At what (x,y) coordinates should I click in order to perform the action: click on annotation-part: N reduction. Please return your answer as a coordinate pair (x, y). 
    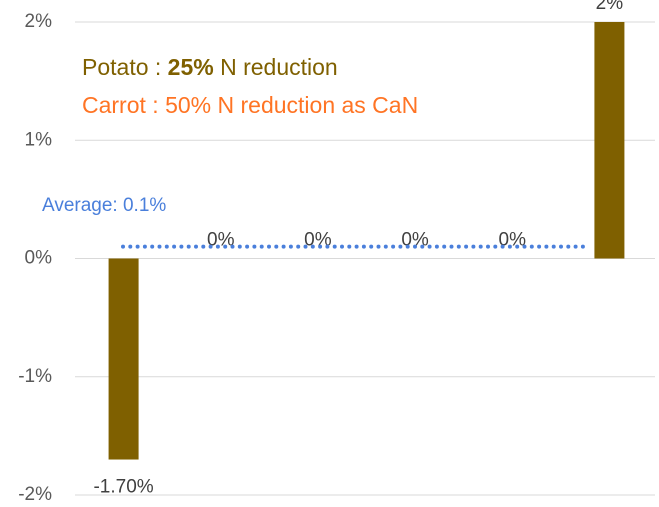
    Looking at the image, I should click on (276, 67).